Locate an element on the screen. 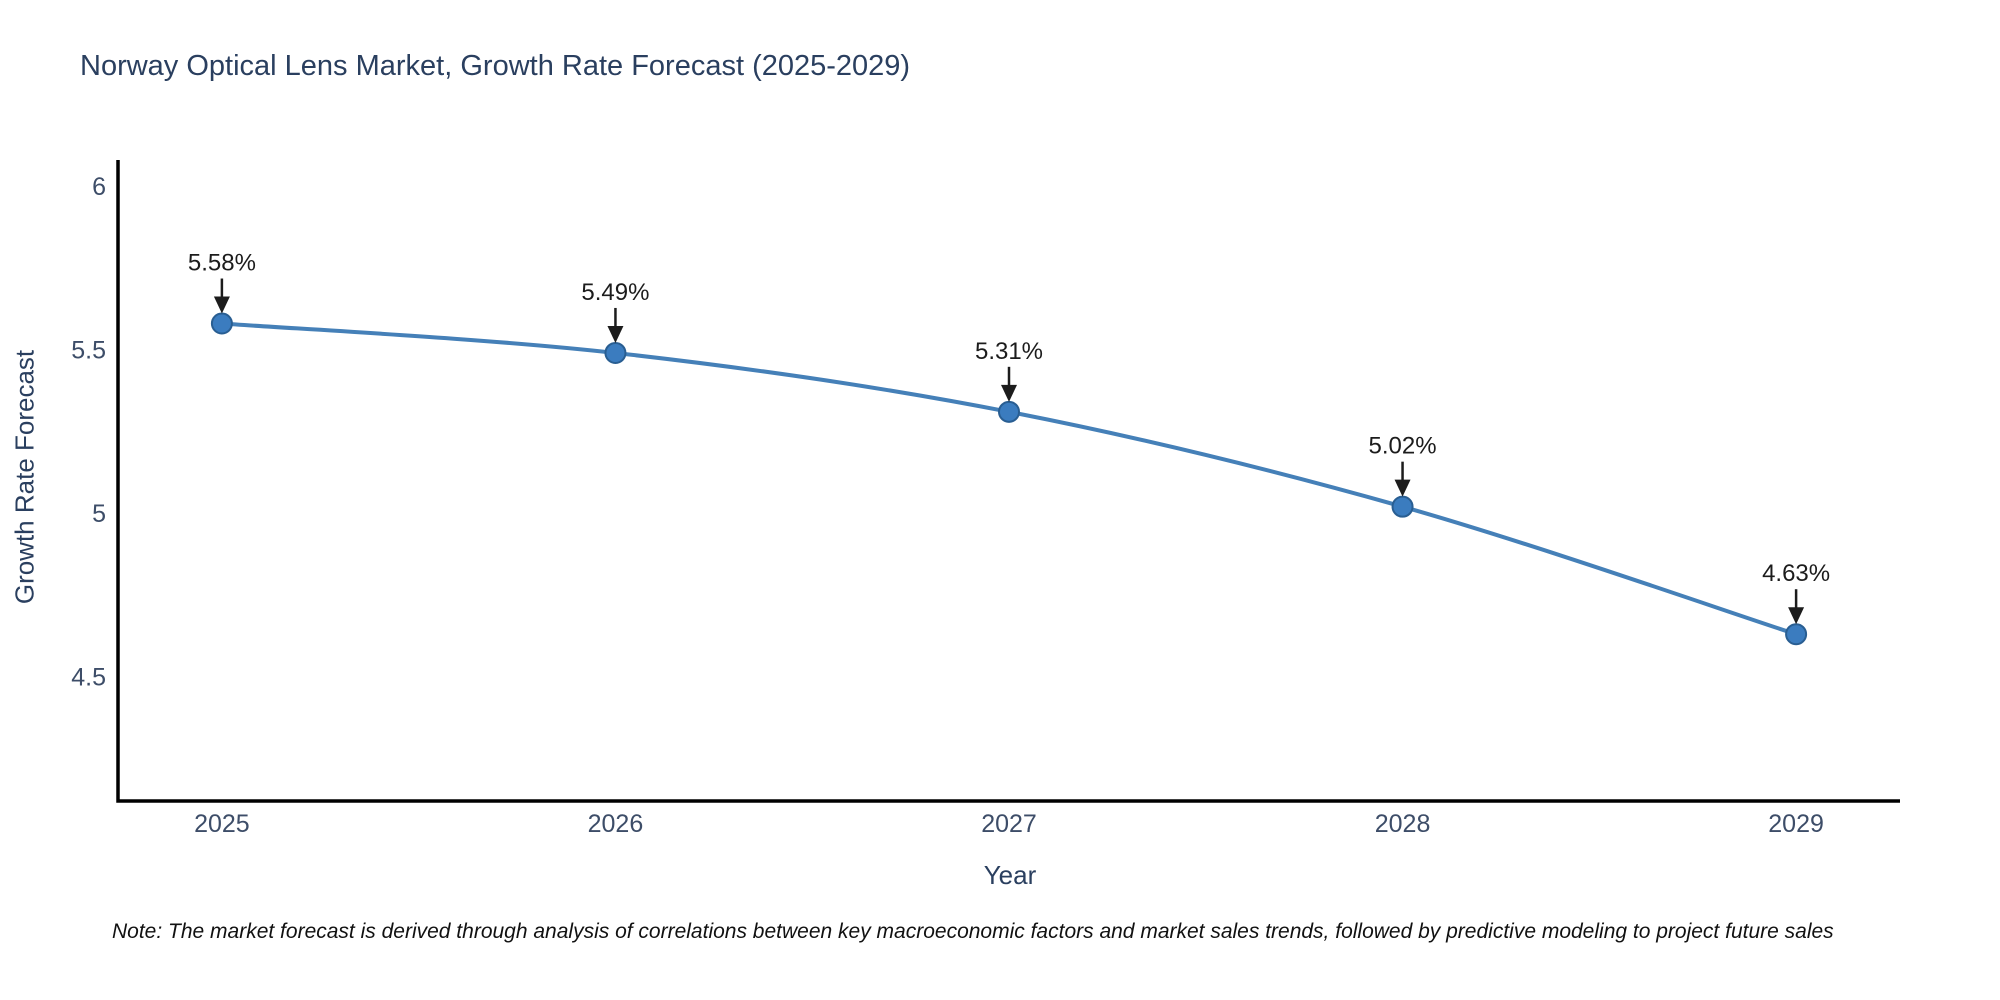  x-tick-label: 2025 is located at coordinates (222, 824).